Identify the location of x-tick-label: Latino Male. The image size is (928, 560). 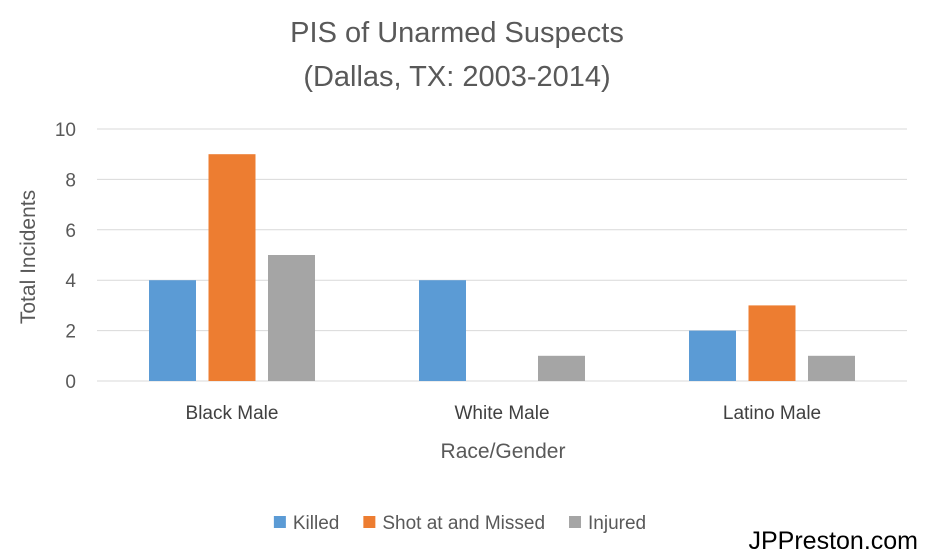
(772, 413).